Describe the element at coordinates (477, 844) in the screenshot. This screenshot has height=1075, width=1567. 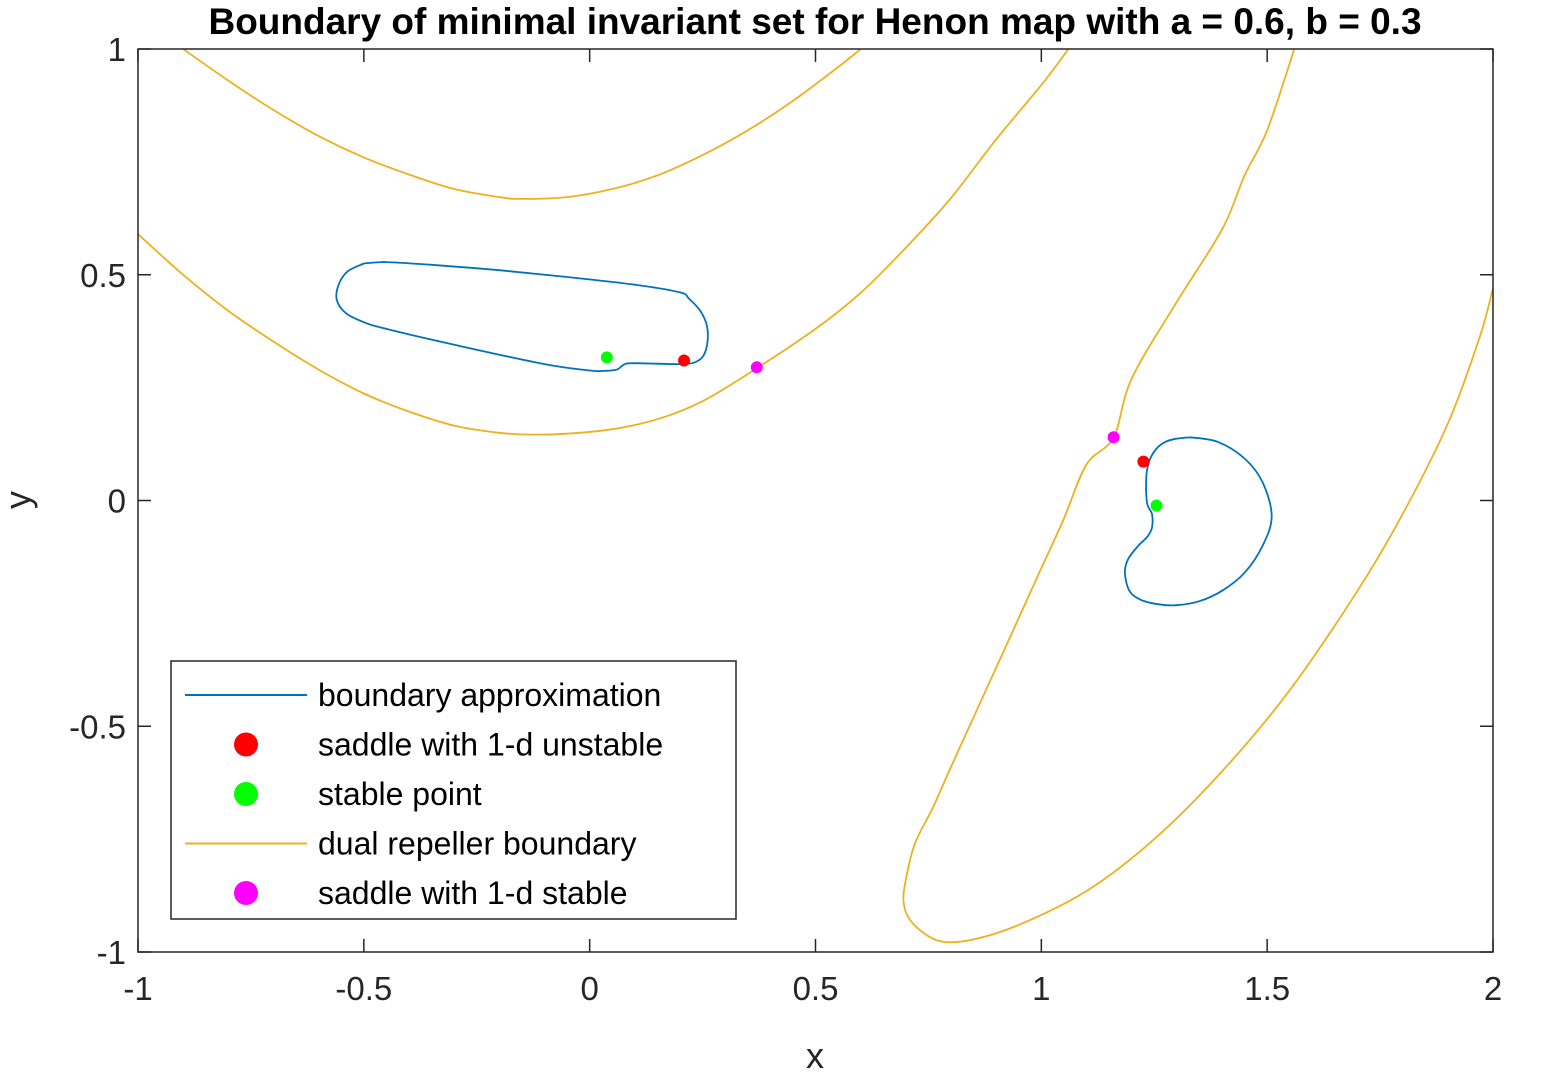
I see `legend-entry-dual-repeller-boundary: dual repeller boundary` at that location.